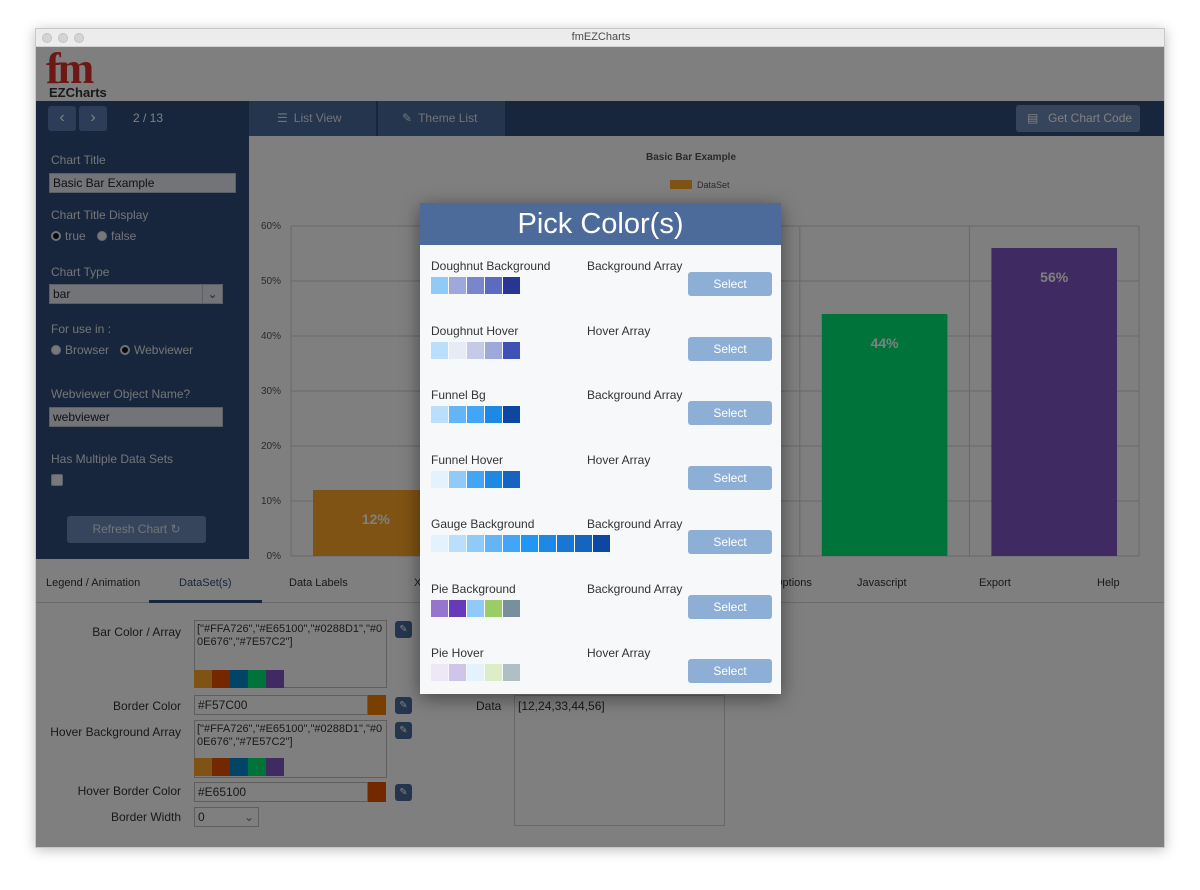 The width and height of the screenshot is (1200, 890). I want to click on minimize-window-button, so click(63, 38).